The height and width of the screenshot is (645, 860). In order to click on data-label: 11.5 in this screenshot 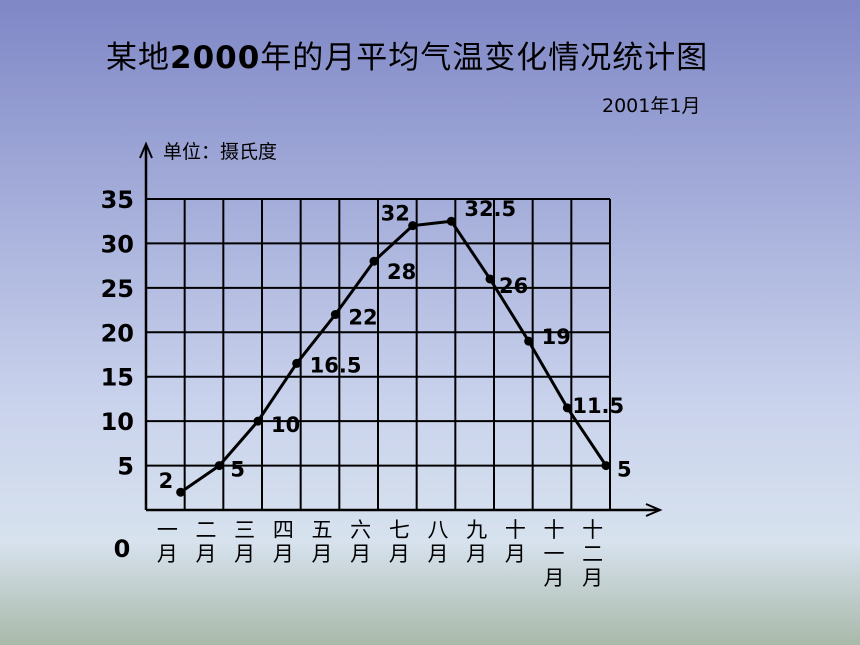, I will do `click(598, 406)`.